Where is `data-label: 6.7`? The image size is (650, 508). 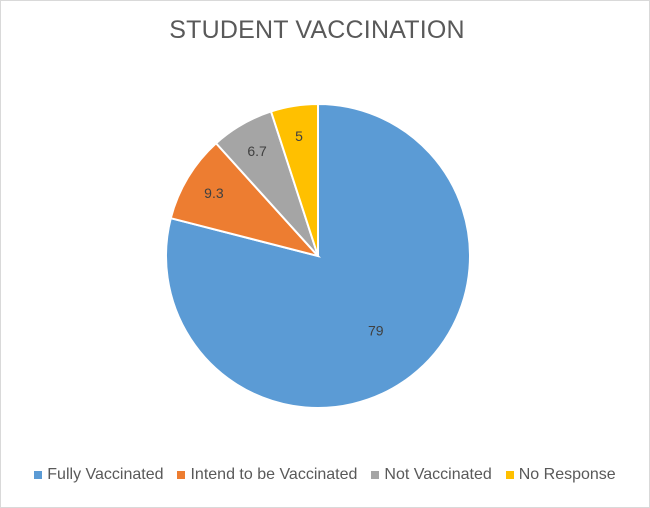
data-label: 6.7 is located at coordinates (257, 151).